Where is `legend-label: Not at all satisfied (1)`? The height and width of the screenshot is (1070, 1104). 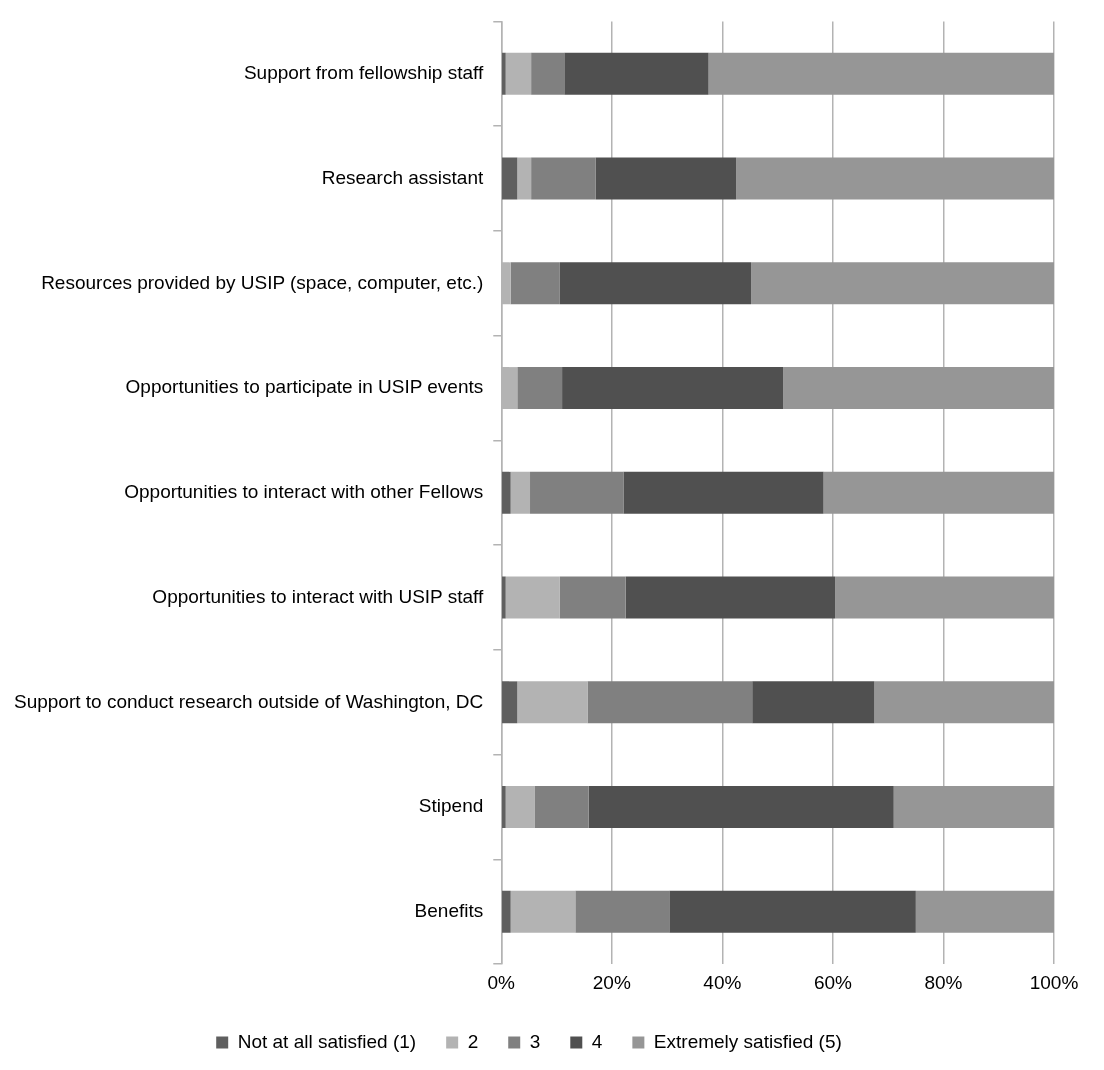
legend-label: Not at all satisfied (1) is located at coordinates (327, 1041).